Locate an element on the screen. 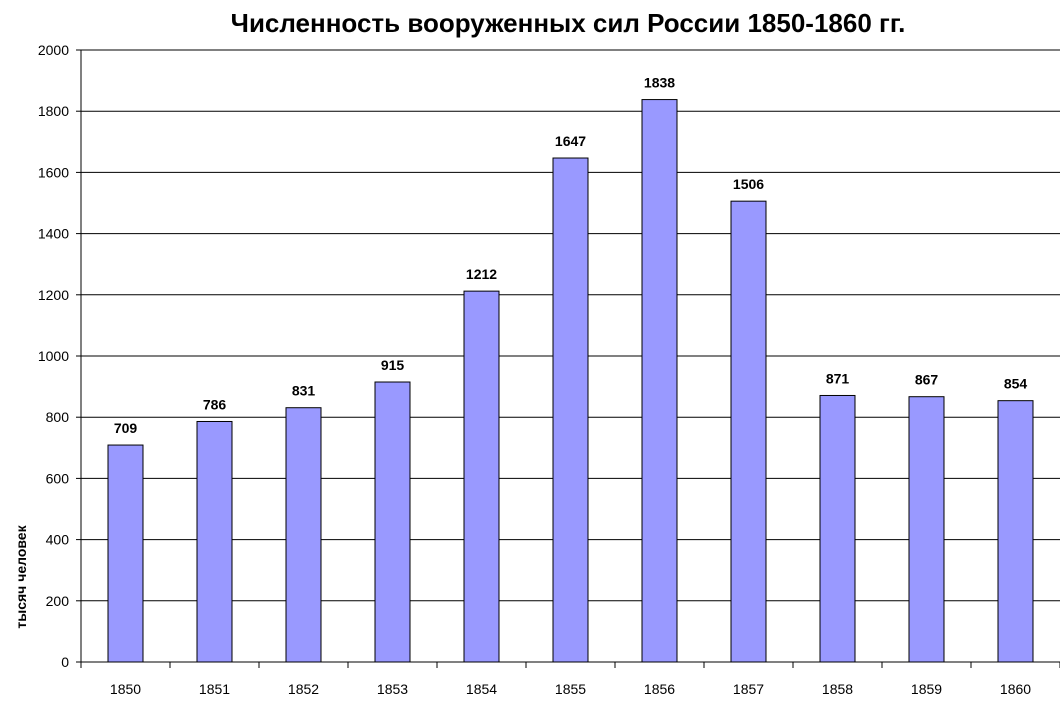  y-tick-label: 1800 is located at coordinates (53, 111).